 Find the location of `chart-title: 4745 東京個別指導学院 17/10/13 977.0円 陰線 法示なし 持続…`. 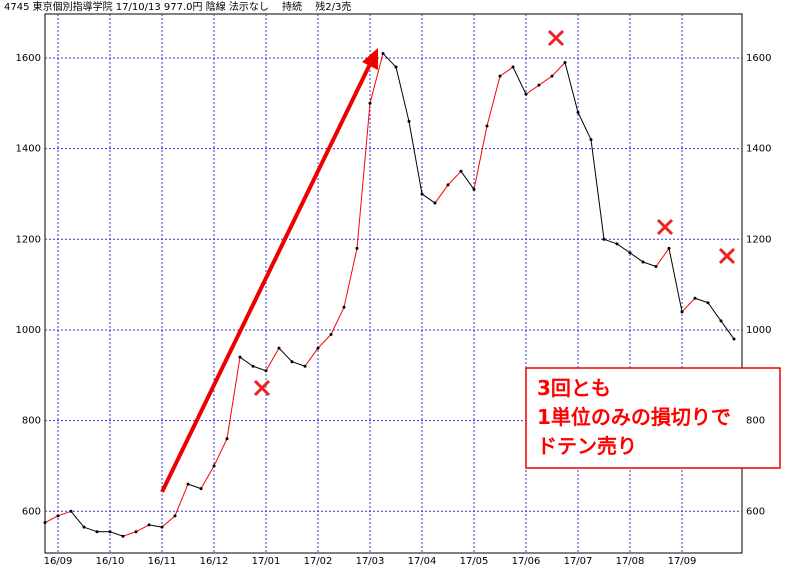

chart-title: 4745 東京個別指導学院 17/10/13 977.0円 陰線 法示なし 持続… is located at coordinates (177, 6).